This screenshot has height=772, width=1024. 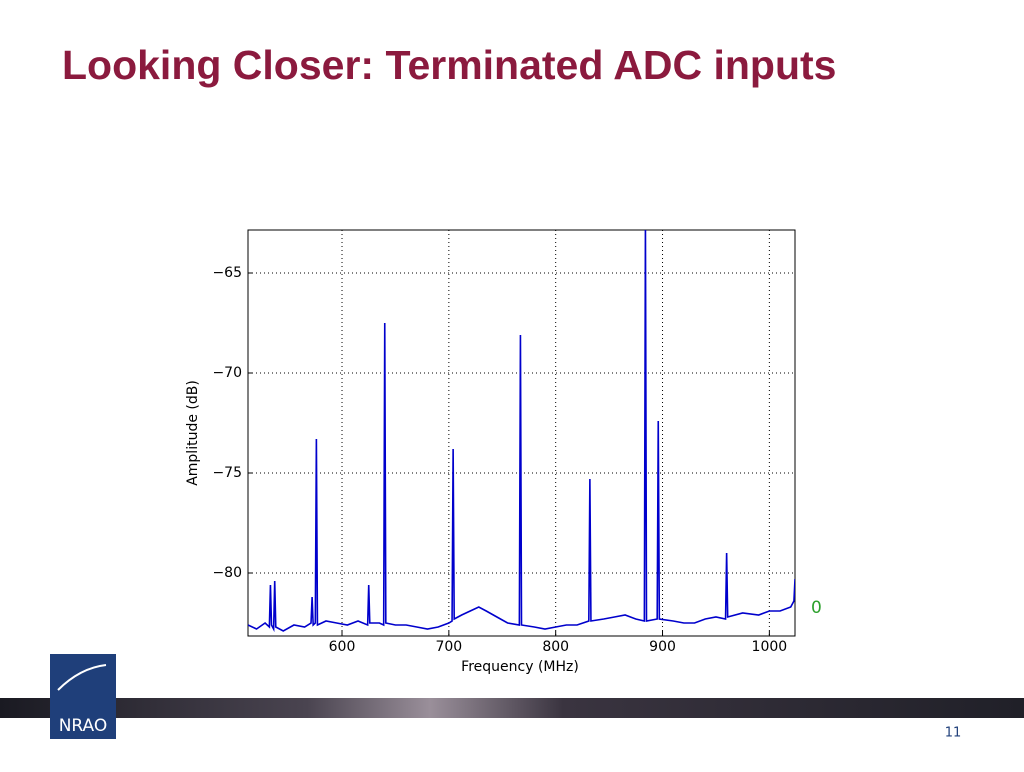 I want to click on x-tick-label: 800, so click(x=555, y=647).